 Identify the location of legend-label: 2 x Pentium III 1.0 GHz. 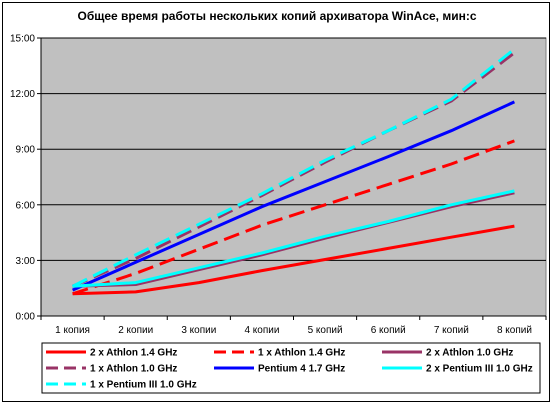
(479, 369).